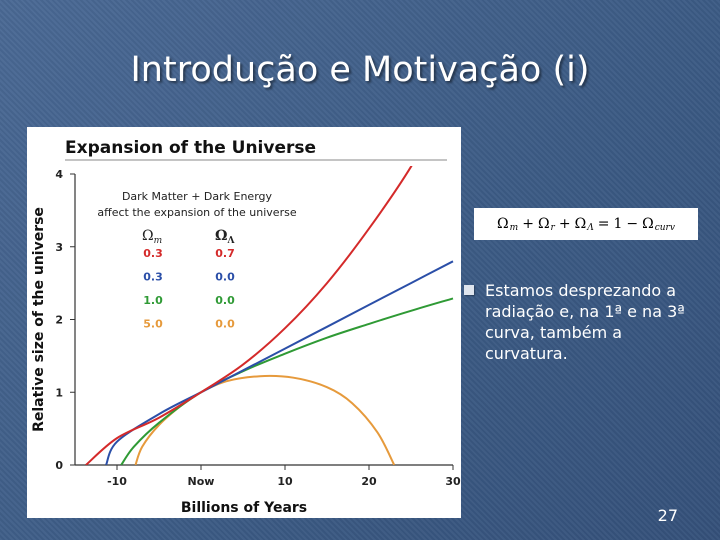 The width and height of the screenshot is (720, 540). I want to click on omega-r-symbol: Ω, so click(543, 224).